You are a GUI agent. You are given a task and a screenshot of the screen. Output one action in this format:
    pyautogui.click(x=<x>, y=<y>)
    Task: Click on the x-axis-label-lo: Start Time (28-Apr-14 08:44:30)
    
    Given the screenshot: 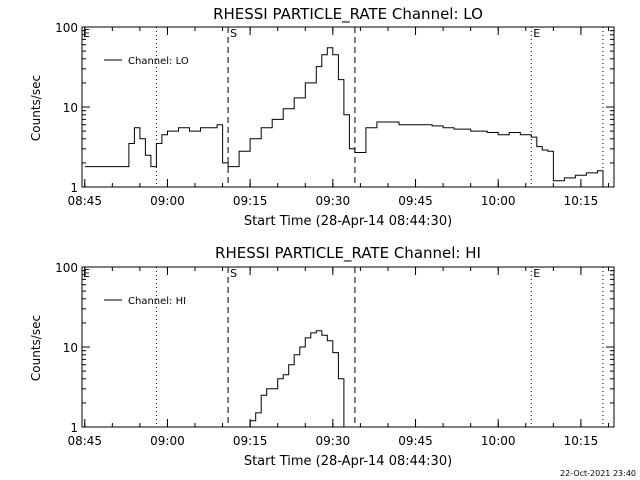 What is the action you would take?
    pyautogui.click(x=348, y=221)
    